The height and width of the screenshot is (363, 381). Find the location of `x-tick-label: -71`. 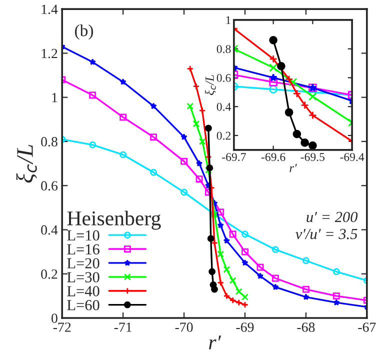

x-tick-label: -71 is located at coordinates (123, 327).